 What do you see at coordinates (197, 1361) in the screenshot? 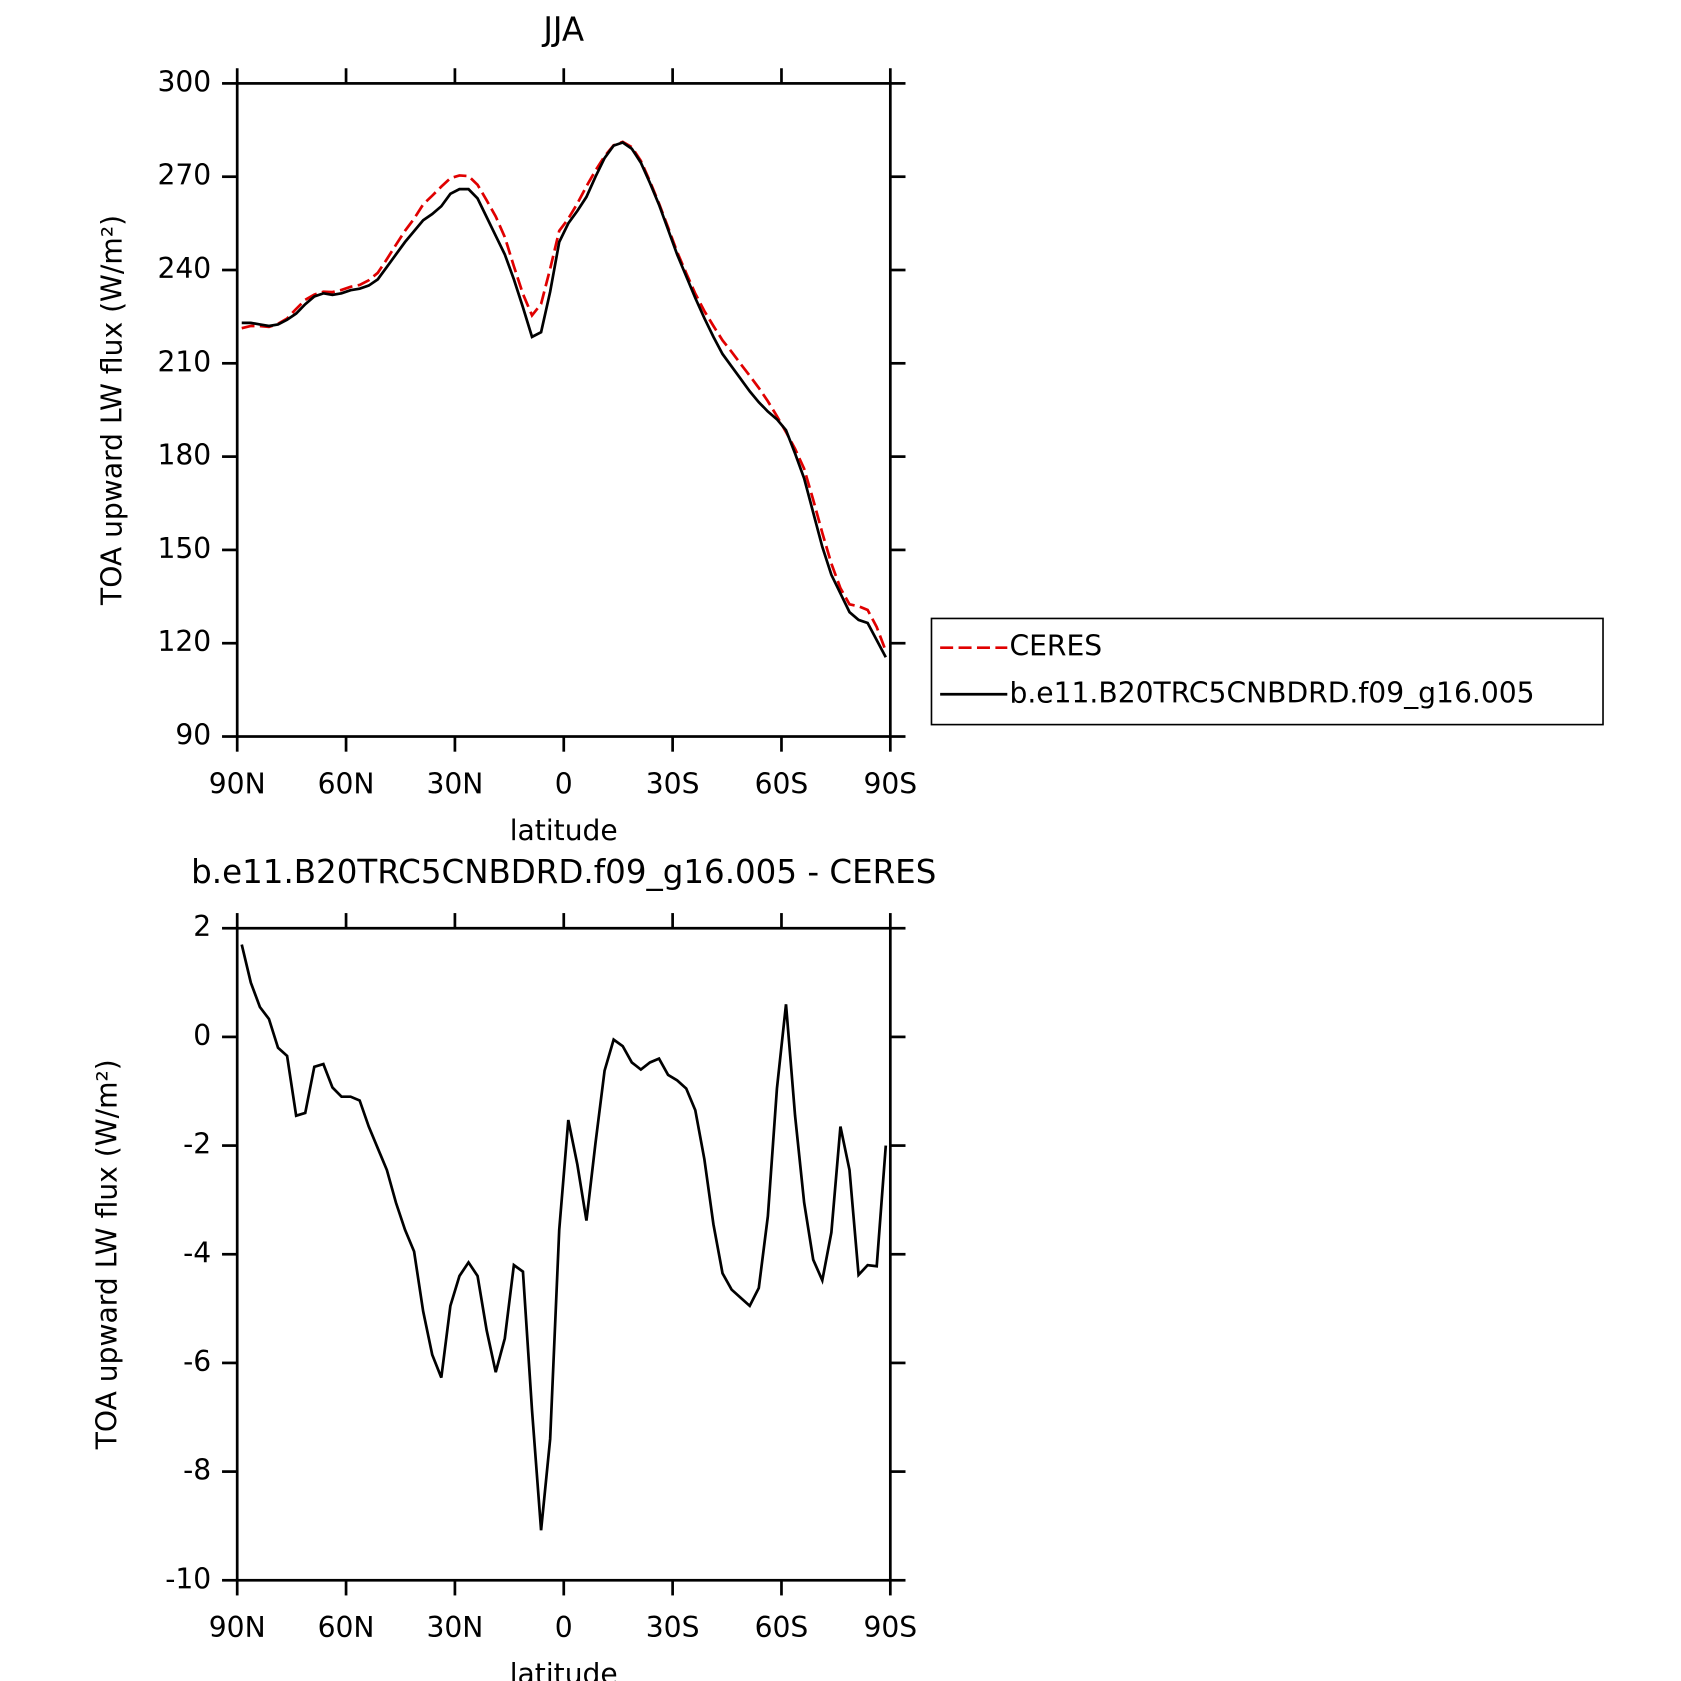
I see `y-tick-label: -6` at bounding box center [197, 1361].